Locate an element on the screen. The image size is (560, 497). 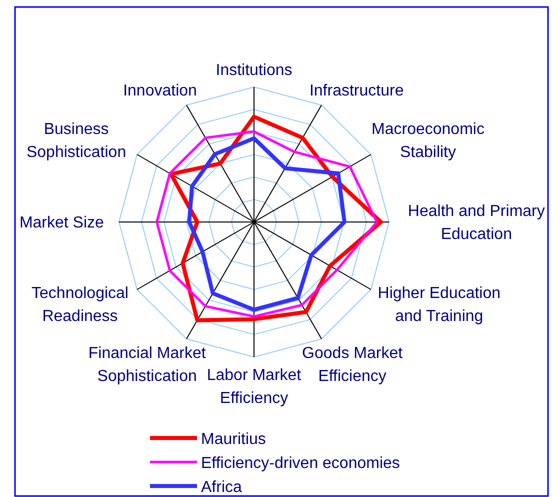
spoke-label: Institutions is located at coordinates (254, 70).